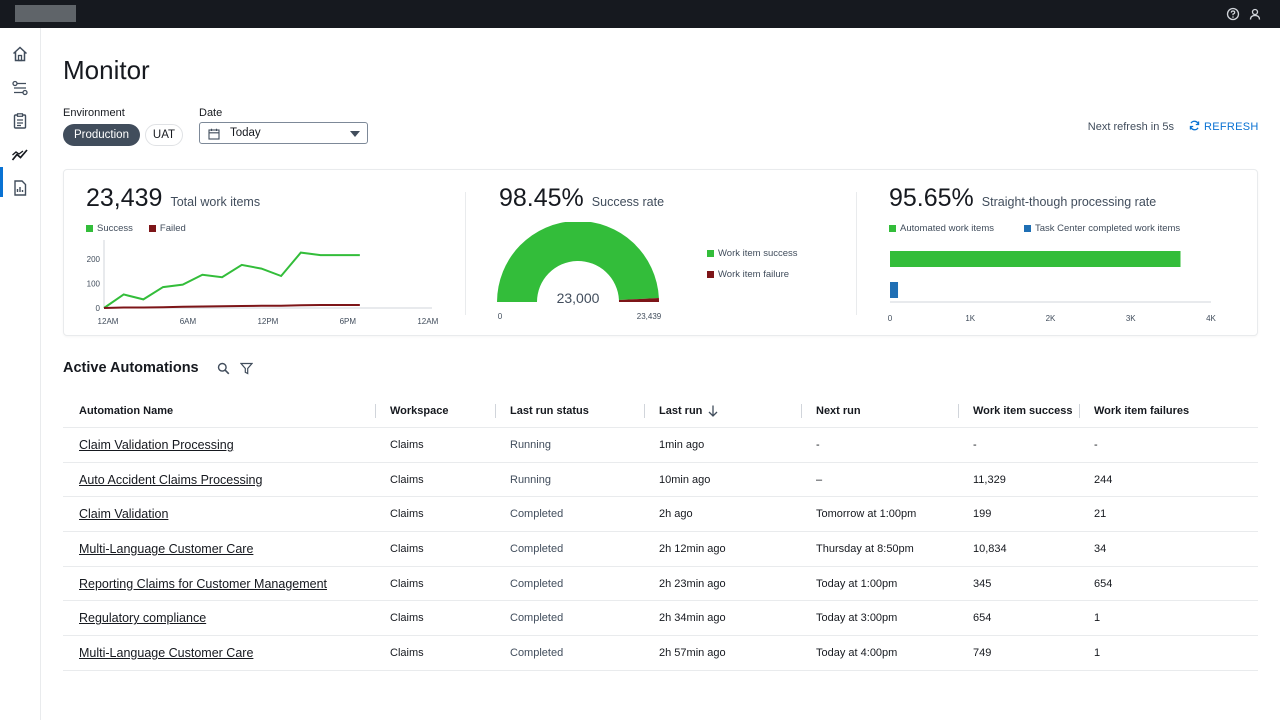 Image resolution: width=1280 pixels, height=720 pixels. Describe the element at coordinates (108, 321) in the screenshot. I see `x-tick-label: 12AM` at that location.